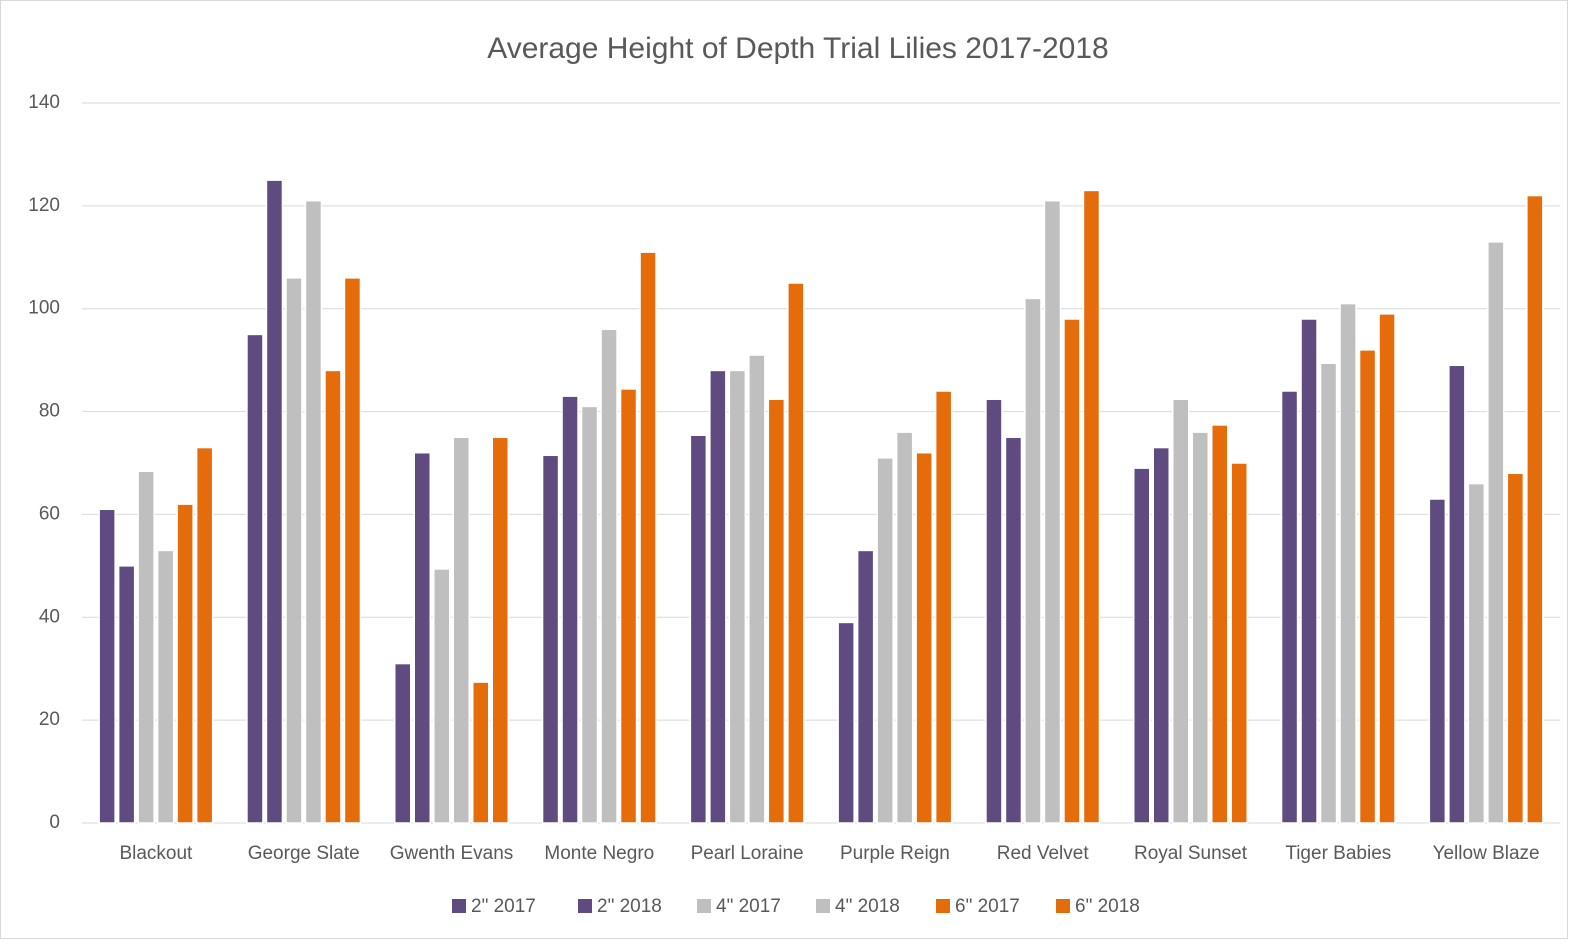  What do you see at coordinates (452, 853) in the screenshot?
I see `x-tick-label: Gwenth Evans` at bounding box center [452, 853].